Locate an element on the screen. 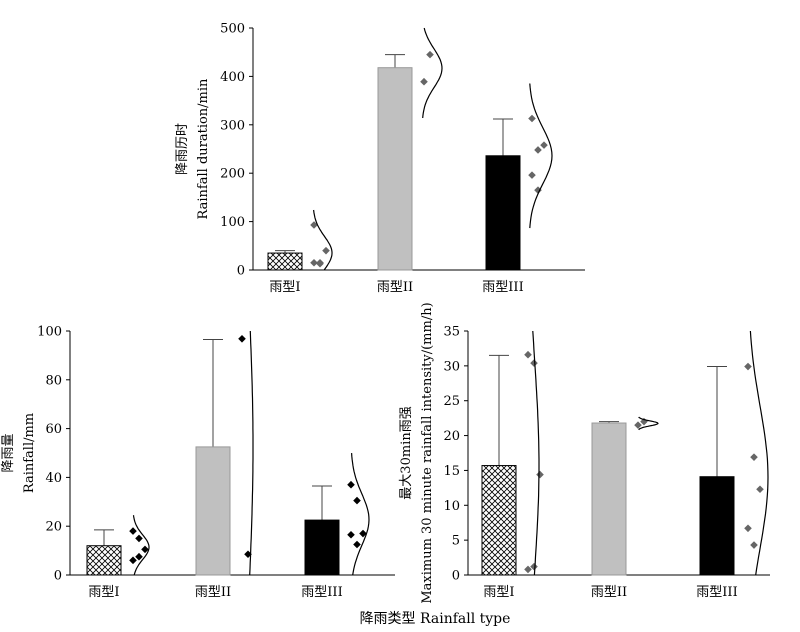 Image resolution: width=800 pixels, height=632 pixels. y-tick-label: 200 is located at coordinates (232, 174).